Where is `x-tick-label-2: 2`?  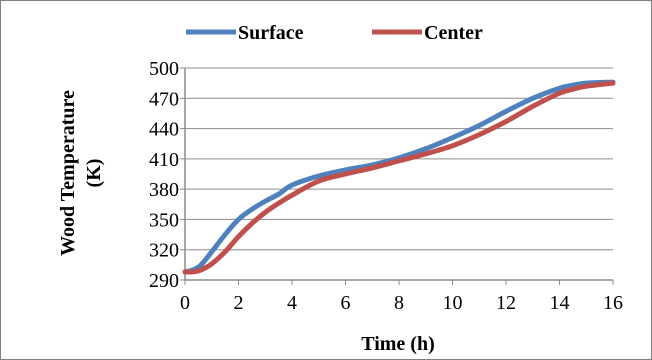 x-tick-label-2: 2 is located at coordinates (239, 303).